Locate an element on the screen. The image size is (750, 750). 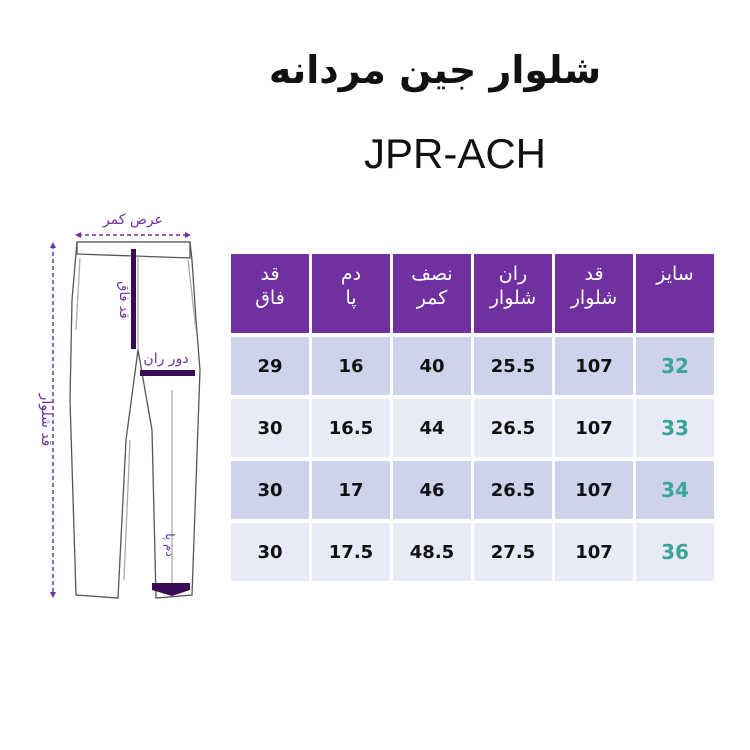
length-label: قد شلوار is located at coordinates (46, 420).